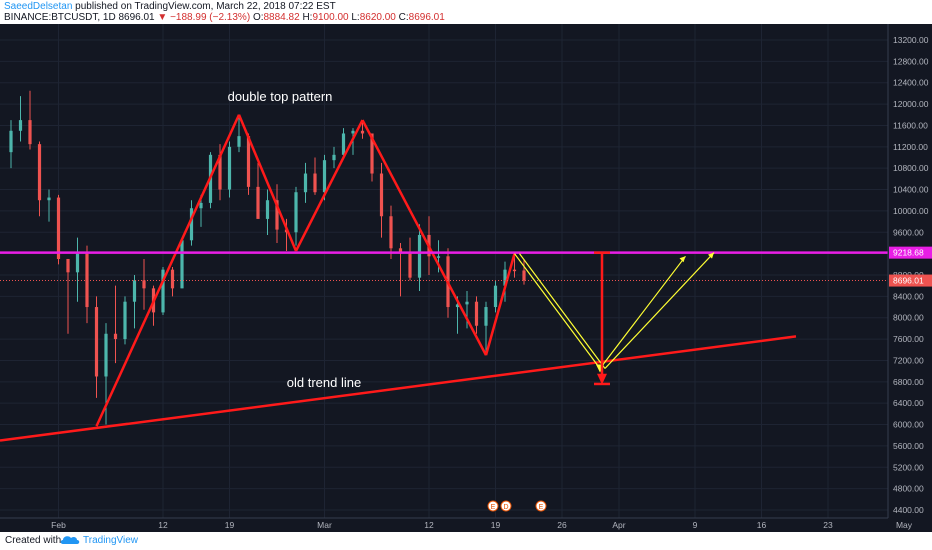 The width and height of the screenshot is (932, 550). What do you see at coordinates (324, 382) in the screenshot?
I see `trend-line-label: old trend line` at bounding box center [324, 382].